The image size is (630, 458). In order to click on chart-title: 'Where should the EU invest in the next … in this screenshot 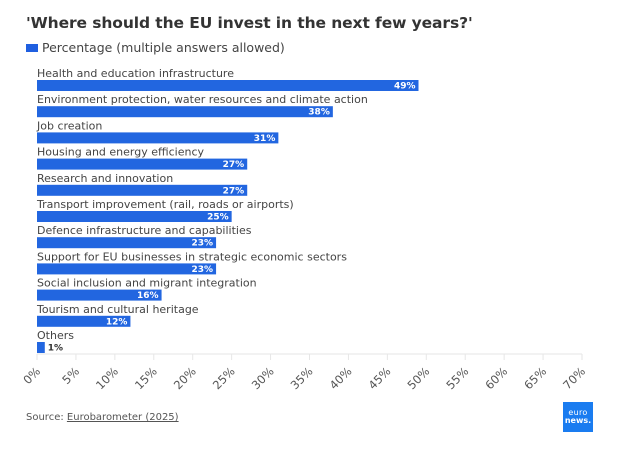, I will do `click(249, 23)`.